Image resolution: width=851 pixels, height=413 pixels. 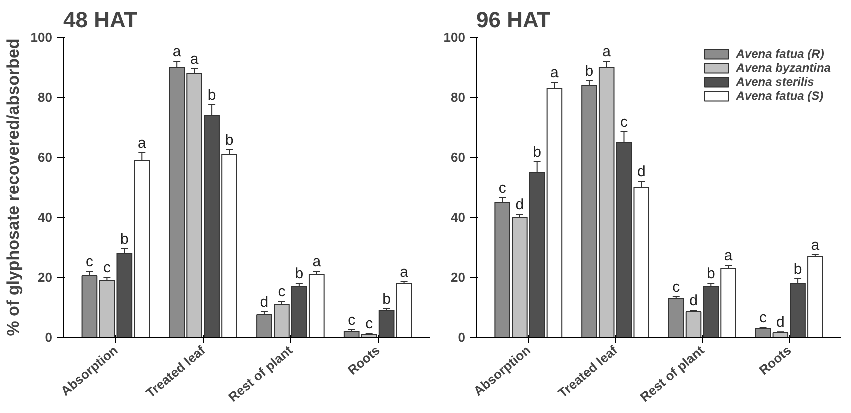 I want to click on legend-label: Avena fatua (R), so click(x=780, y=54).